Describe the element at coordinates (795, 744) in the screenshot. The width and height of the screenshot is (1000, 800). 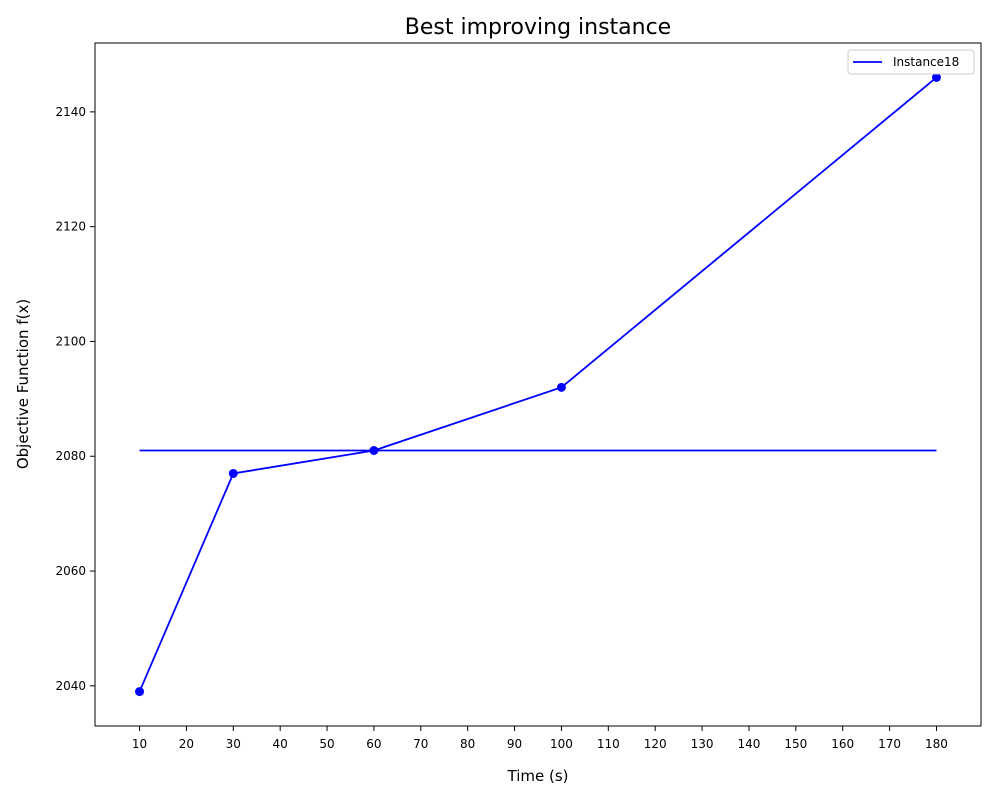
I see `x-tick-label: 150` at that location.